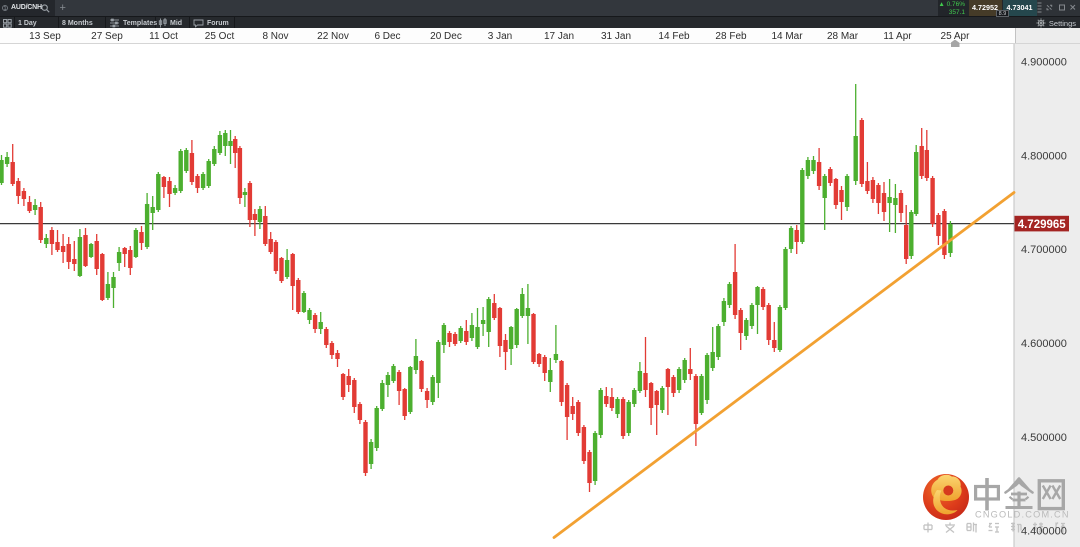 The height and width of the screenshot is (547, 1080). Describe the element at coordinates (1044, 344) in the screenshot. I see `svg-text: 4.600000` at that location.